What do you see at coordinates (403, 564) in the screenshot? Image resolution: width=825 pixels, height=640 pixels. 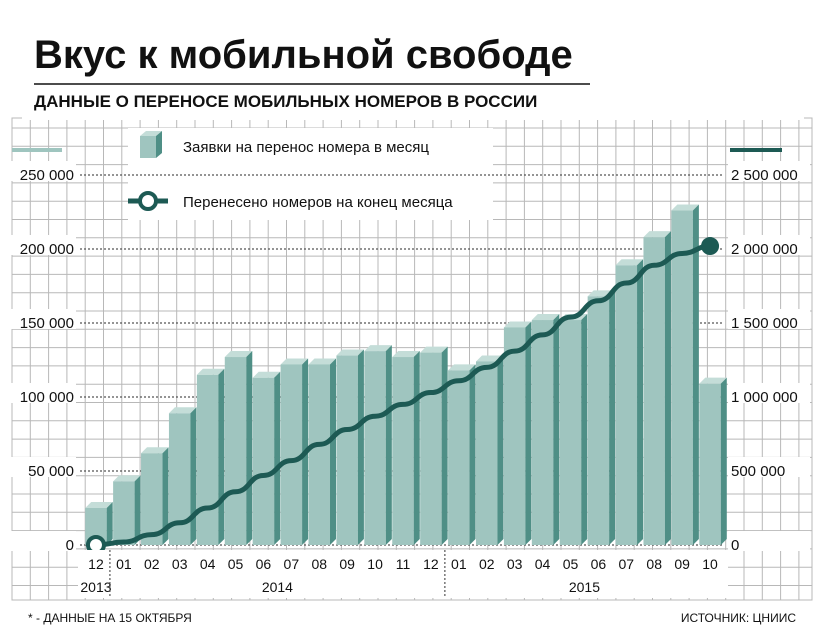 I see `x-tick-label: 11` at bounding box center [403, 564].